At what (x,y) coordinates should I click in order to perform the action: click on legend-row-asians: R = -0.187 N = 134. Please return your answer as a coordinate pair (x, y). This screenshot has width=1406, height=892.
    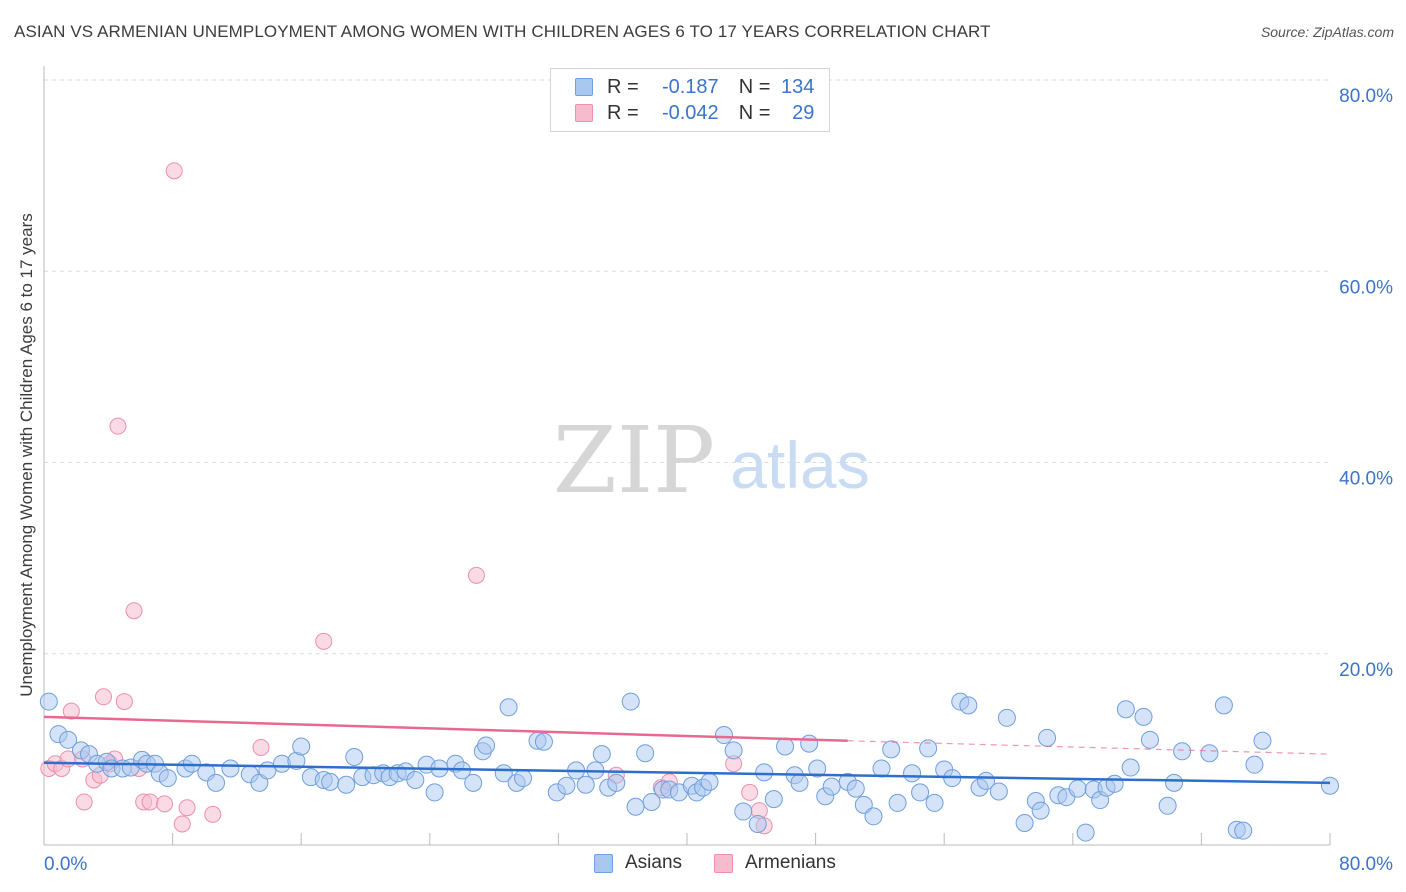
    Looking at the image, I should click on (694, 87).